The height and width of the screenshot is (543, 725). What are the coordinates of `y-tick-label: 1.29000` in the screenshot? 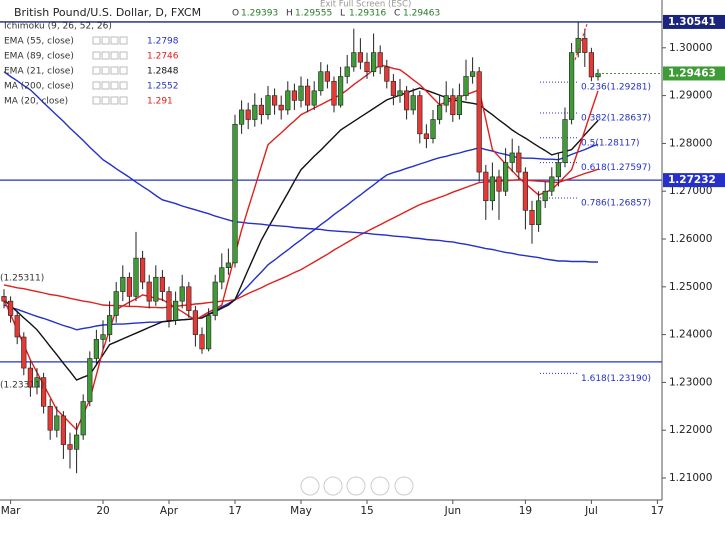 It's located at (690, 96).